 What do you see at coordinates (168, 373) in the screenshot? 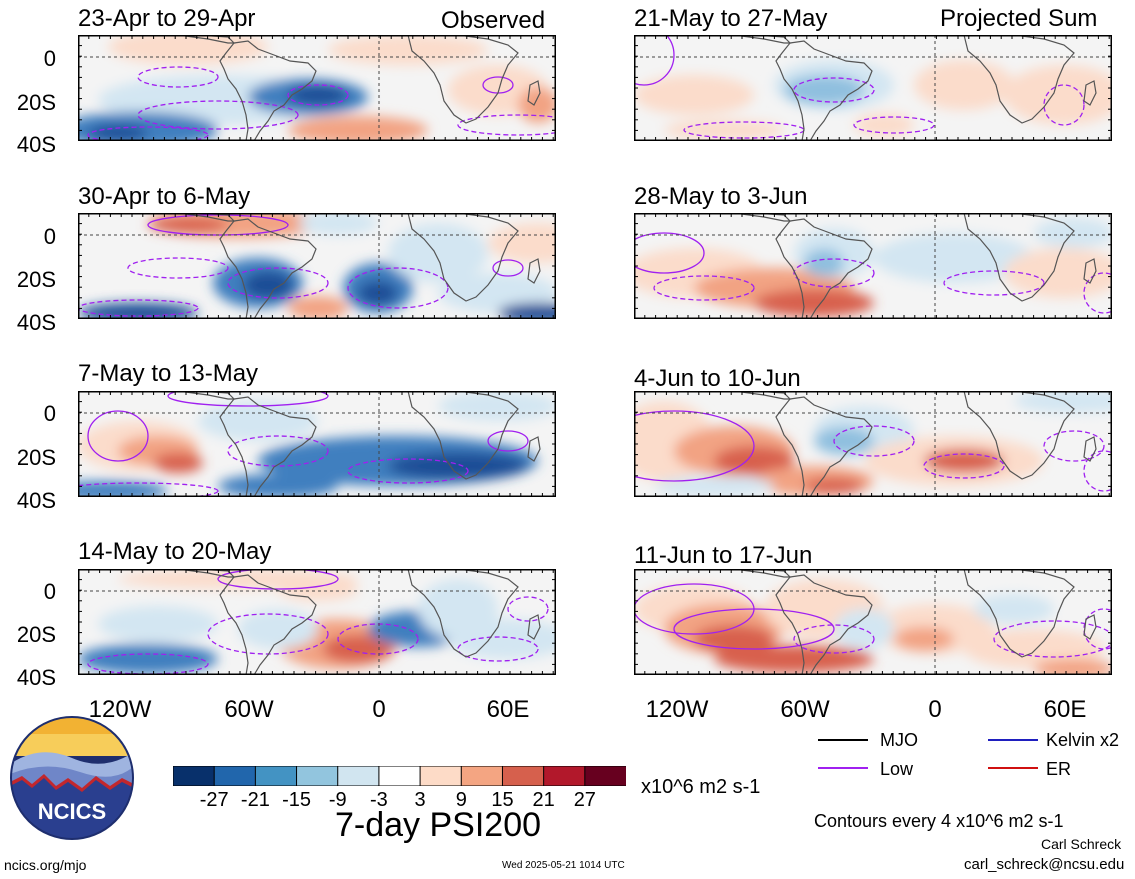
I see `panel-title: 7-May to 13-May` at bounding box center [168, 373].